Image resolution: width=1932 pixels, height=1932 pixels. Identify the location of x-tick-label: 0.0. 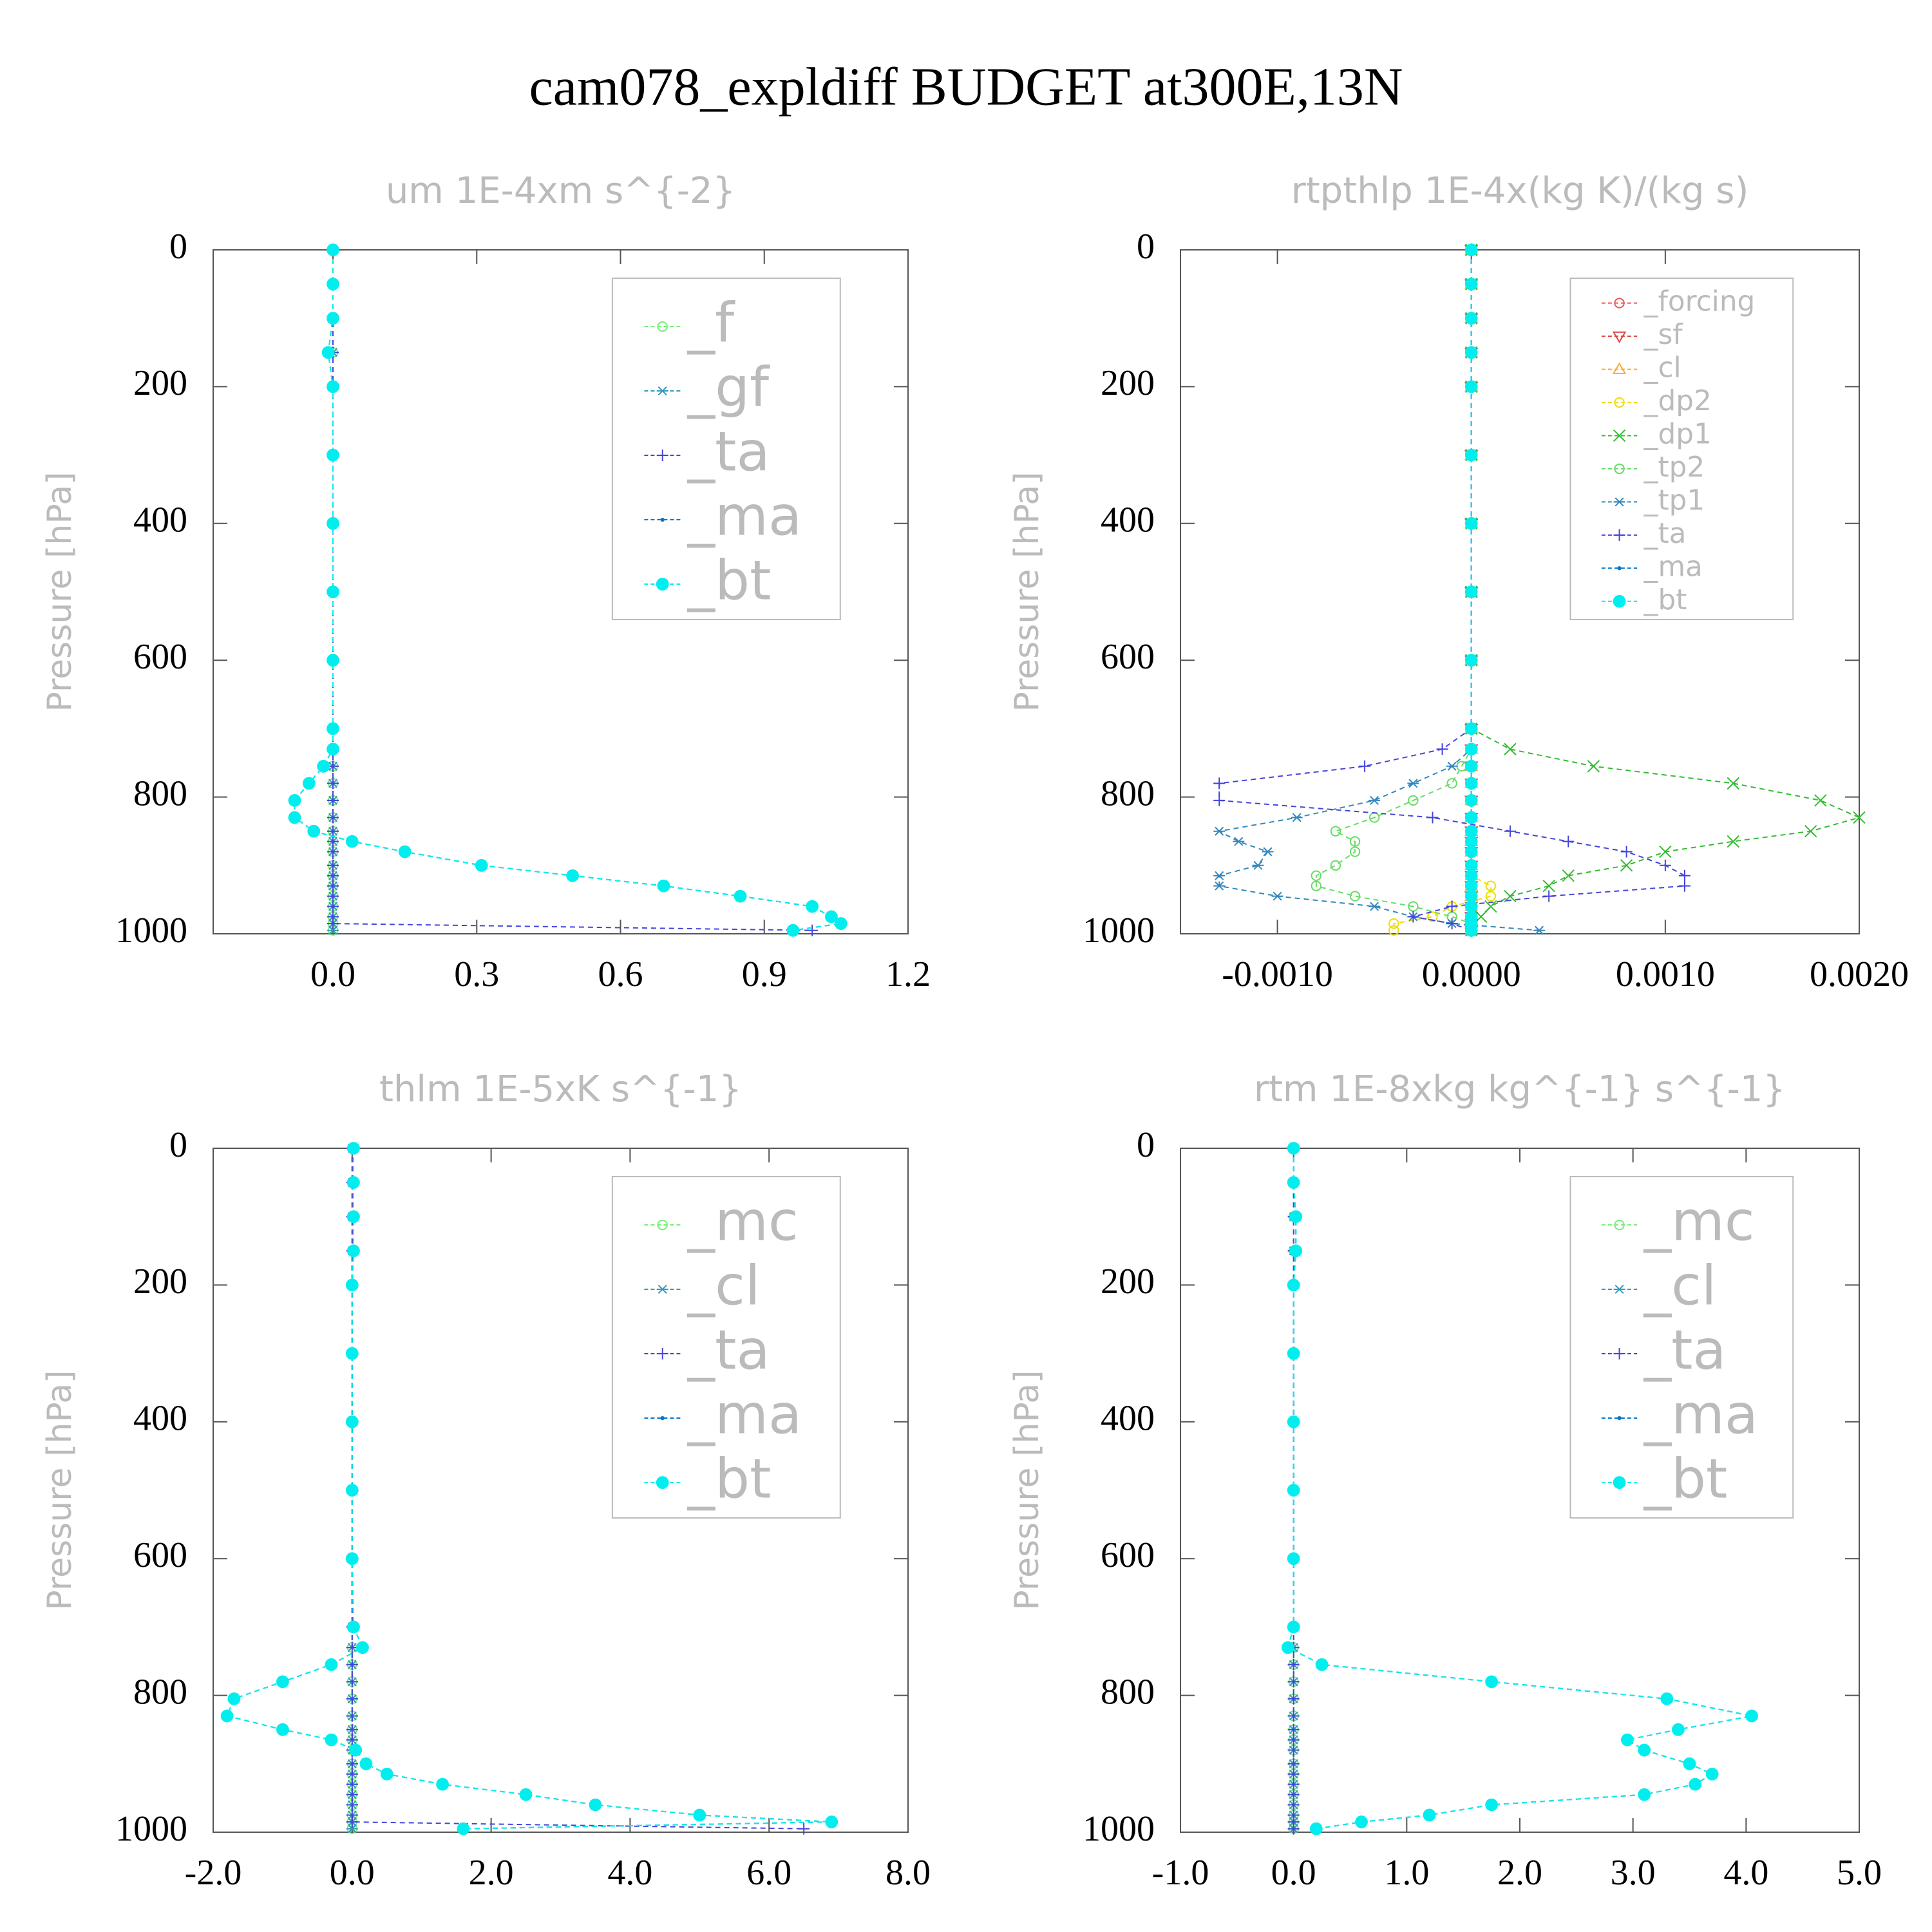
(333, 974).